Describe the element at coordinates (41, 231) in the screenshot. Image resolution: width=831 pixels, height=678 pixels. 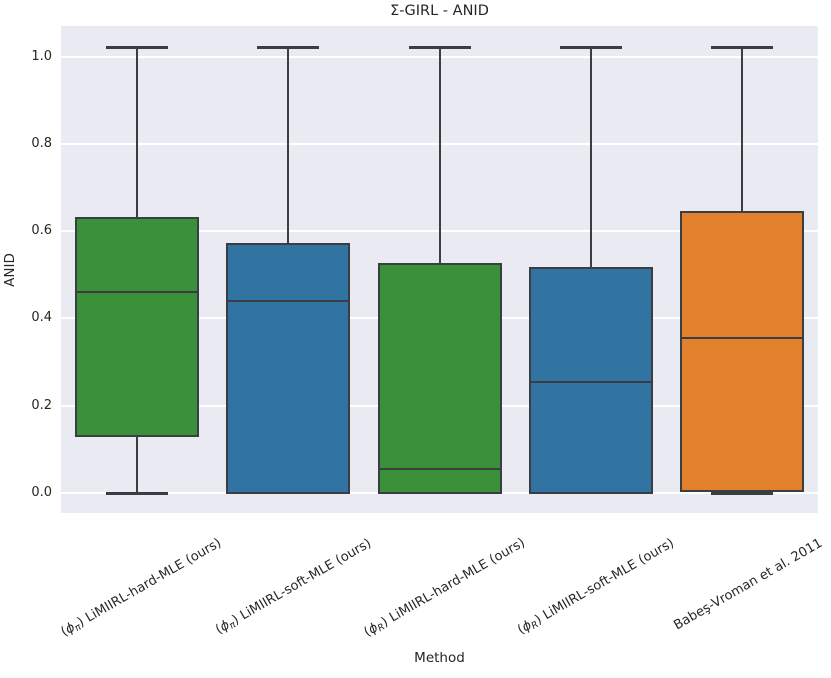
I see `y-tick-label: 0.6` at that location.